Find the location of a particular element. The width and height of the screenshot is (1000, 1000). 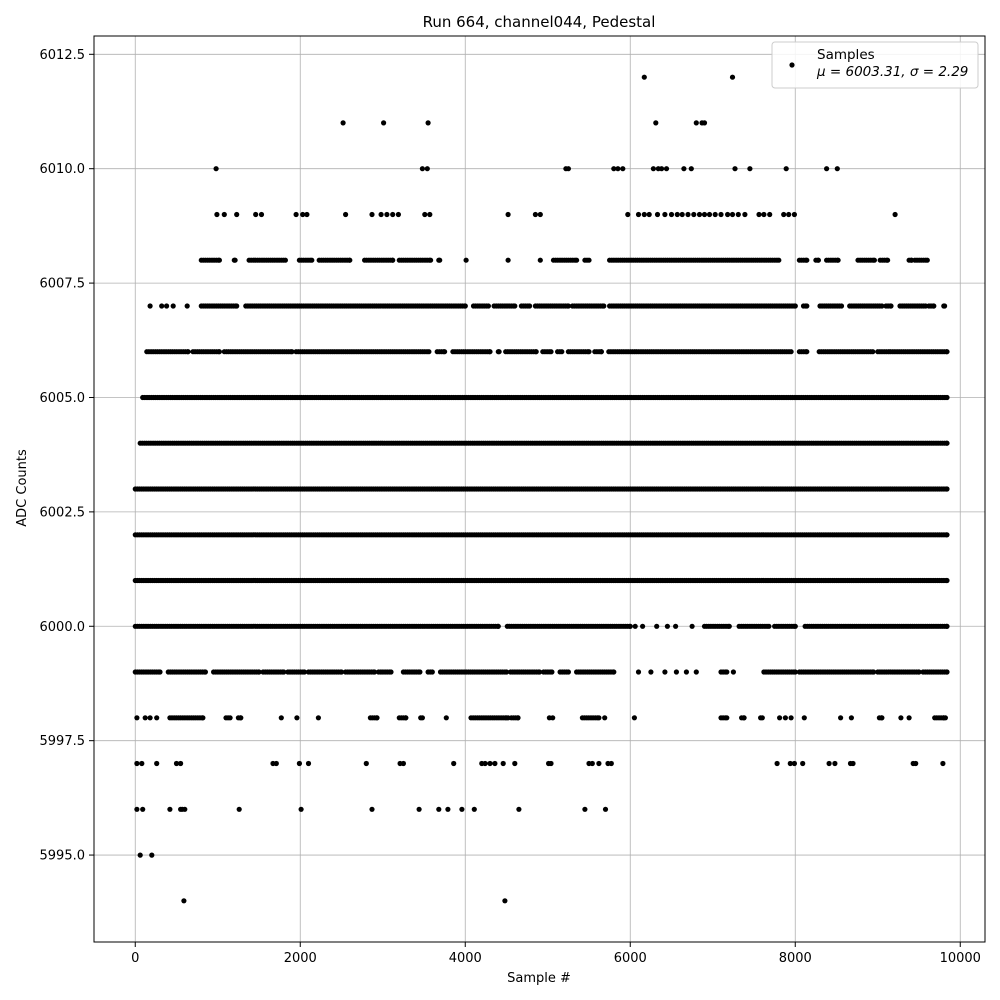

y-tick-label: 6002.5 is located at coordinates (63, 512).